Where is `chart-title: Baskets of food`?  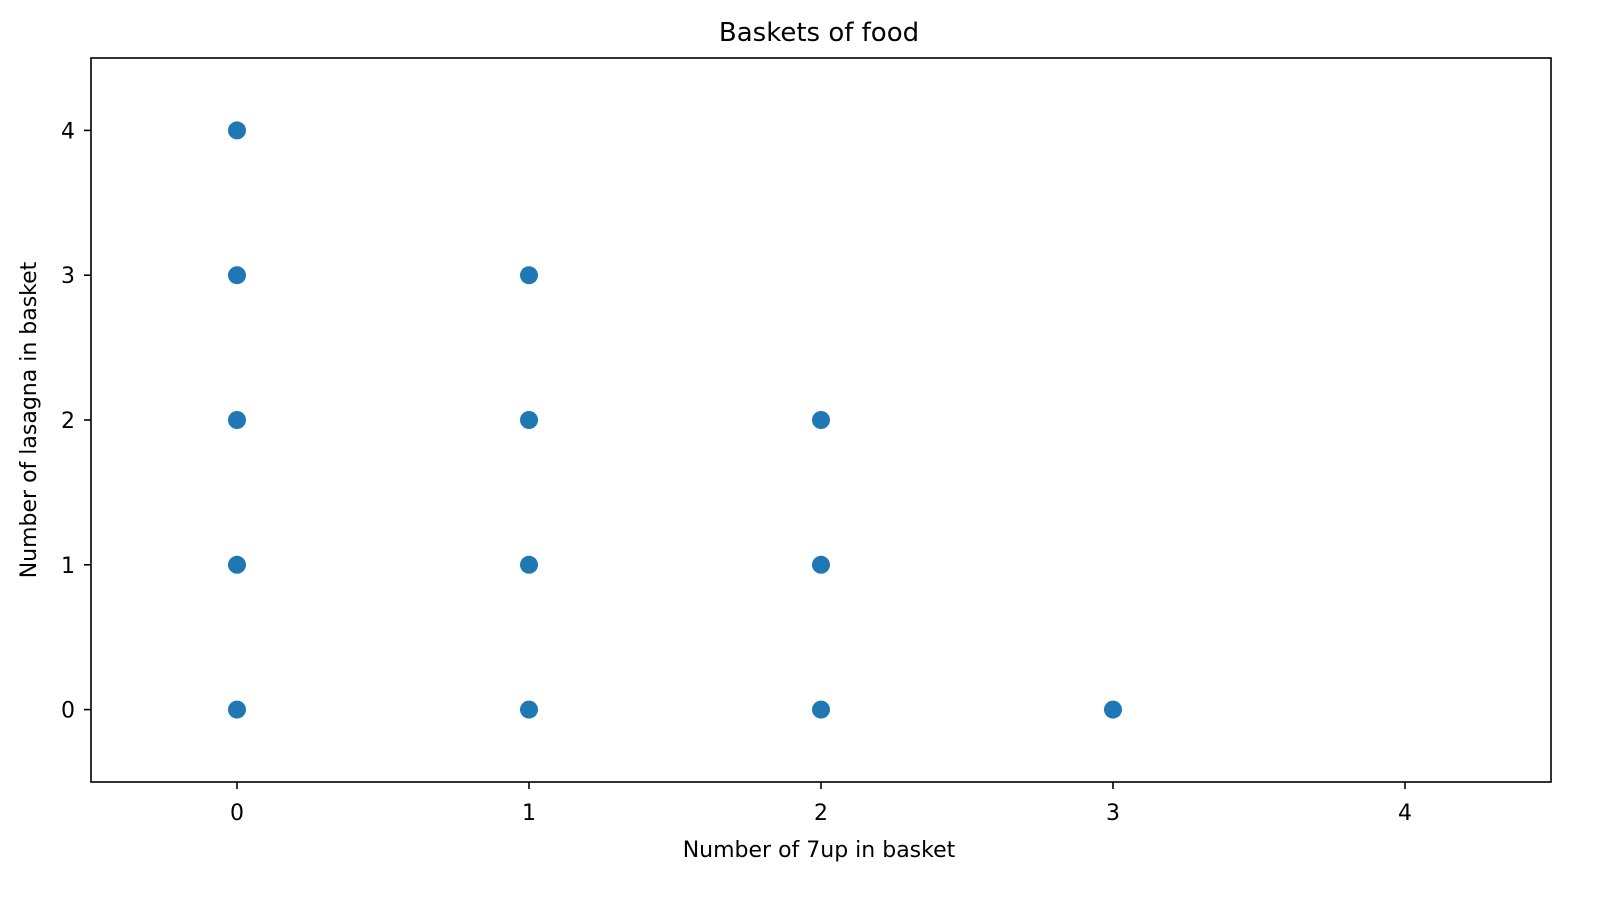
chart-title: Baskets of food is located at coordinates (819, 33).